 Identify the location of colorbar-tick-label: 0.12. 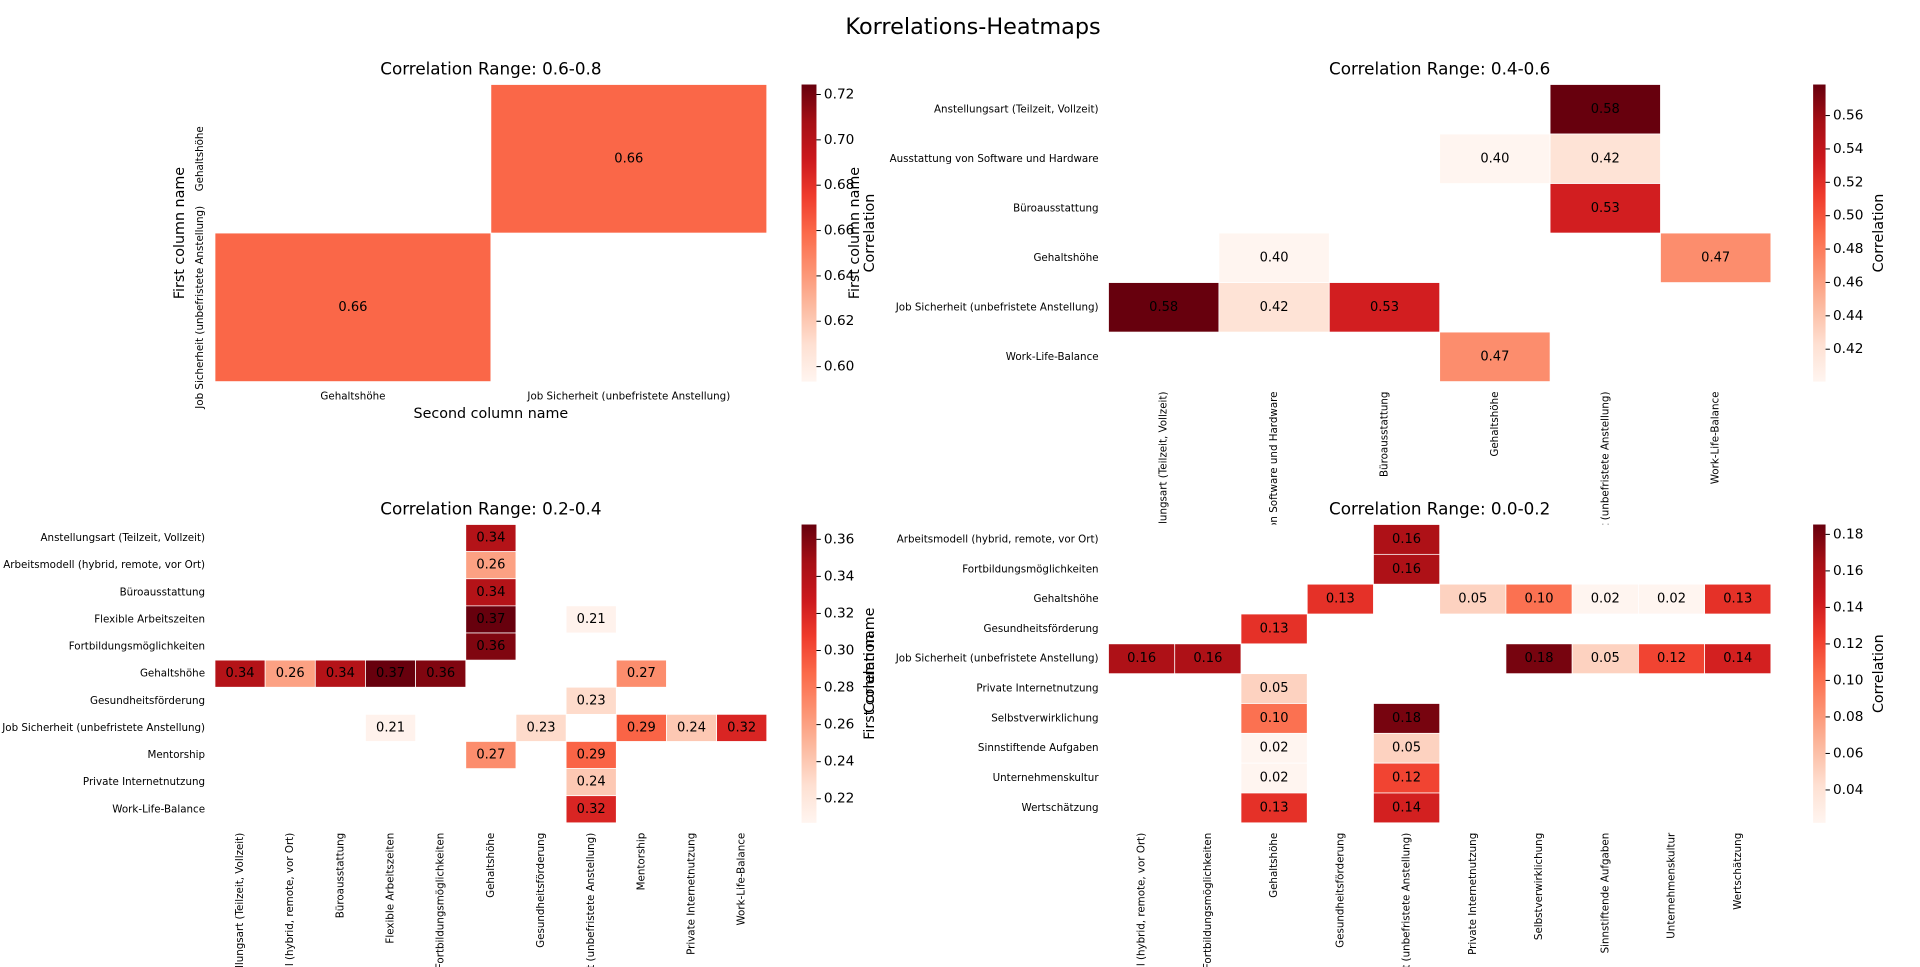
(1848, 644).